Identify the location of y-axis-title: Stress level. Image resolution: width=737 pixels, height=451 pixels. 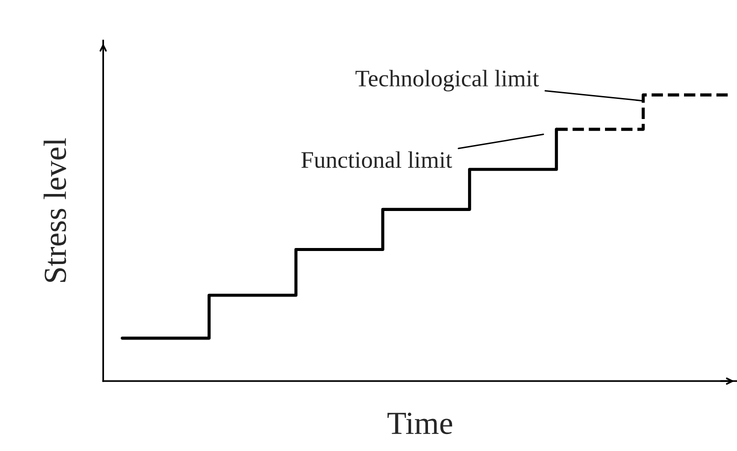
(55, 210).